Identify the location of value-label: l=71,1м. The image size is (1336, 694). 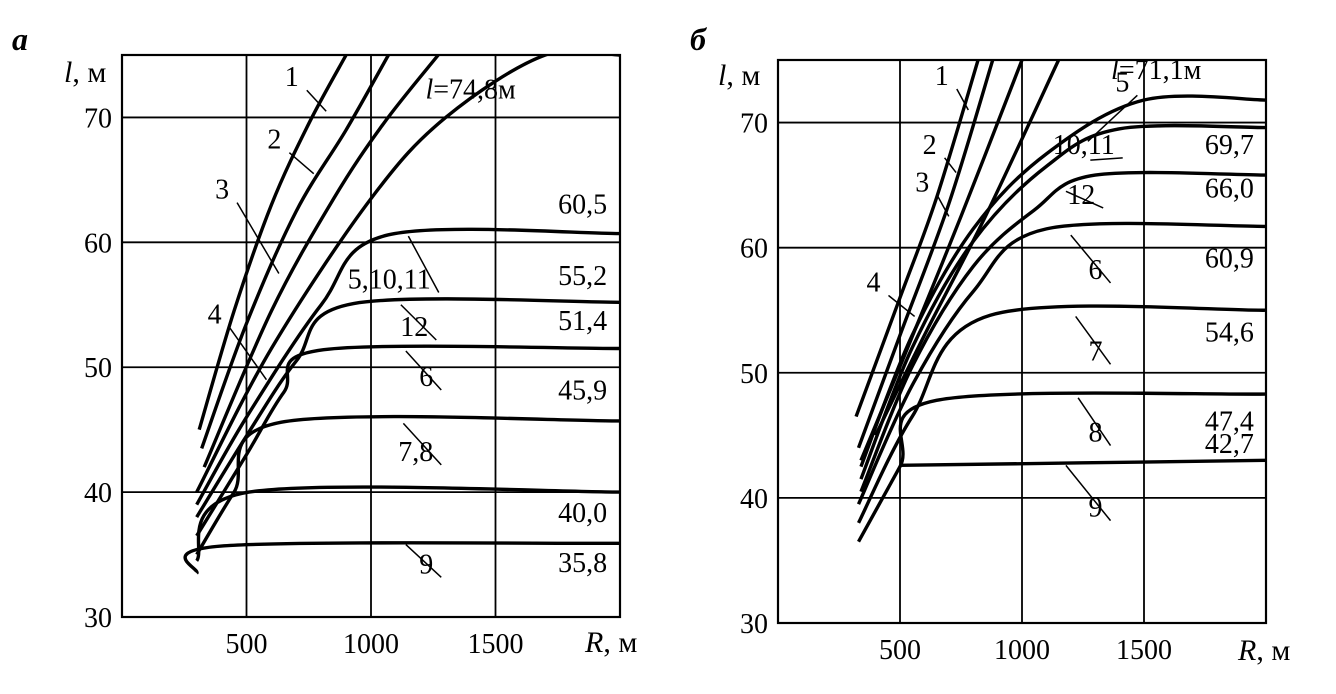
(1156, 70).